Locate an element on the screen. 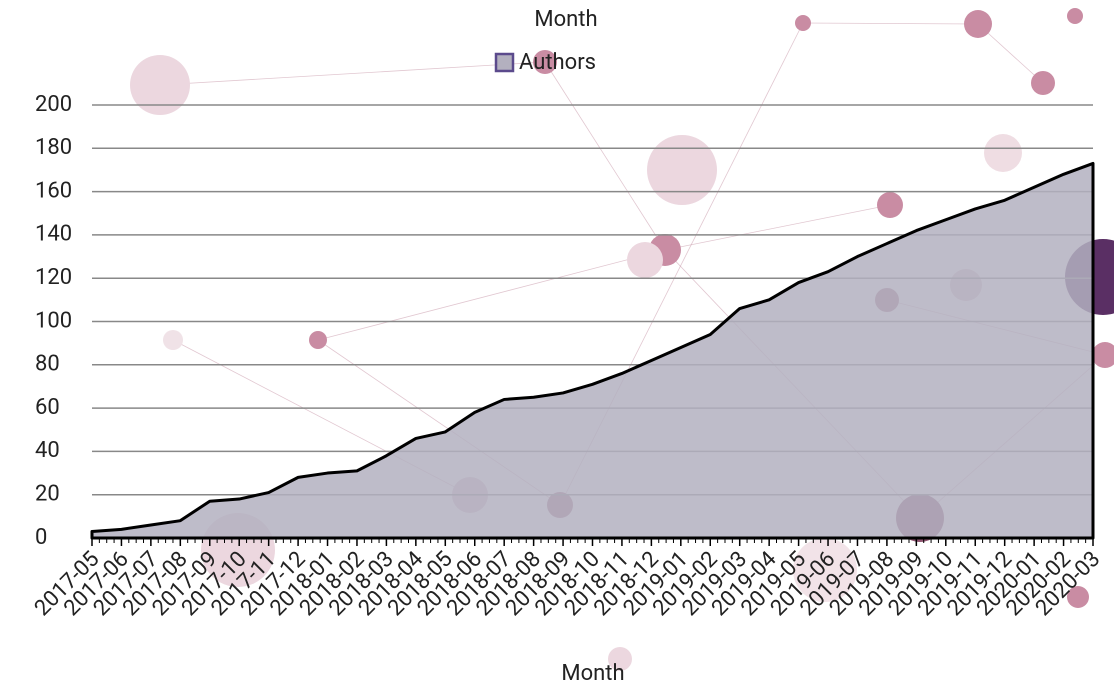 This screenshot has height=687, width=1114. y-tick-label: 40 is located at coordinates (47, 450).